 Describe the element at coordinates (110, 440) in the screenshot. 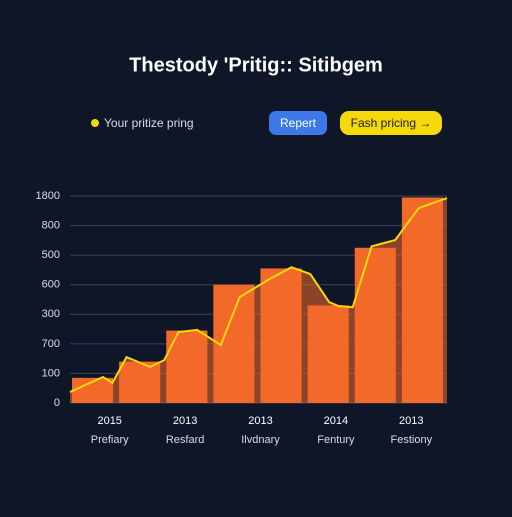

I see `x-tick-sublabel: Prefiary` at that location.